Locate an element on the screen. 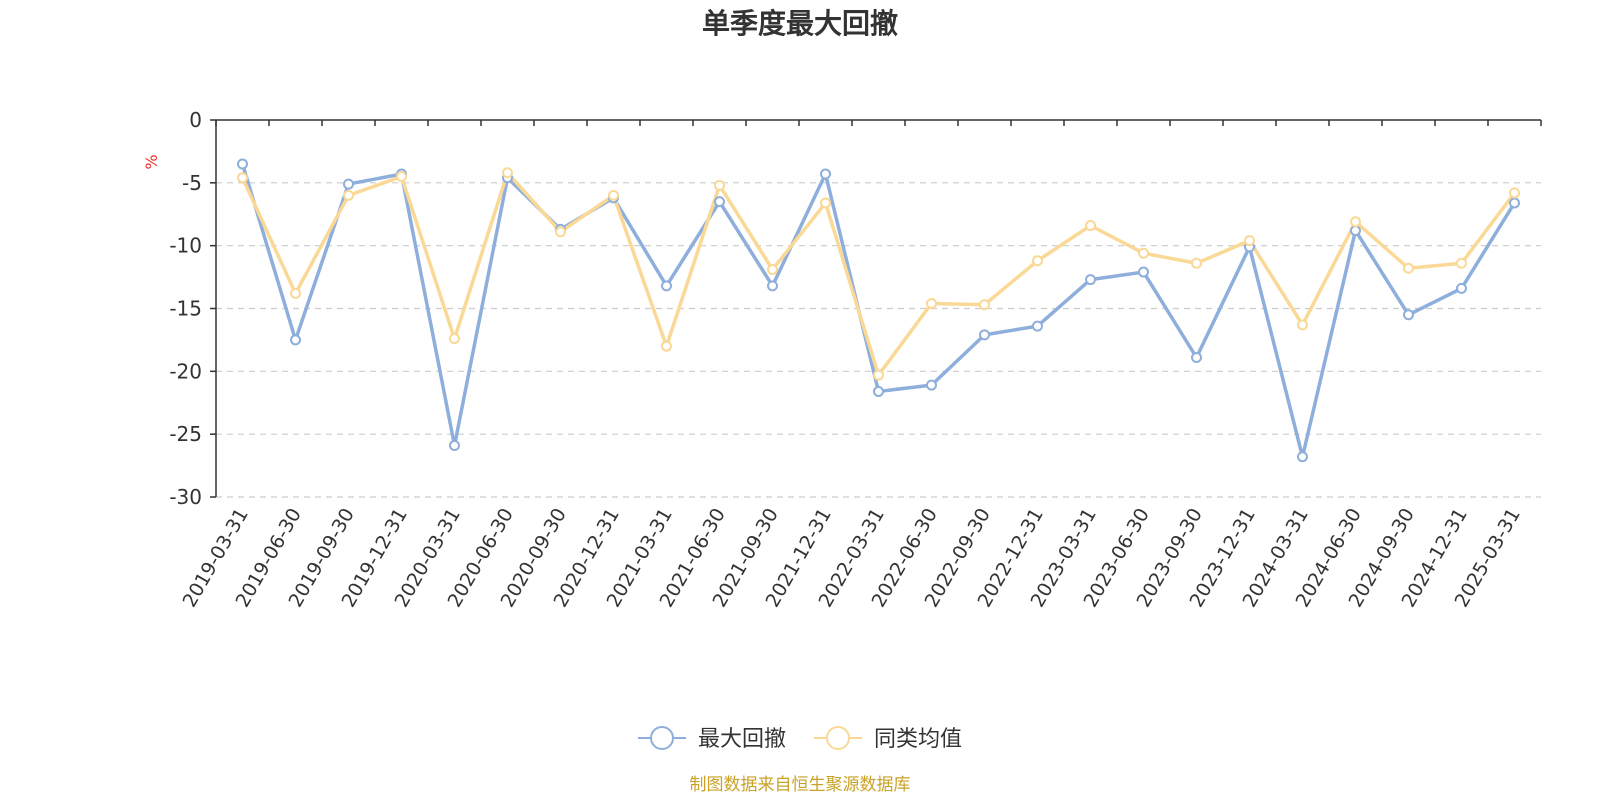  legend: 最大回撤 同类均值 is located at coordinates (800, 739).